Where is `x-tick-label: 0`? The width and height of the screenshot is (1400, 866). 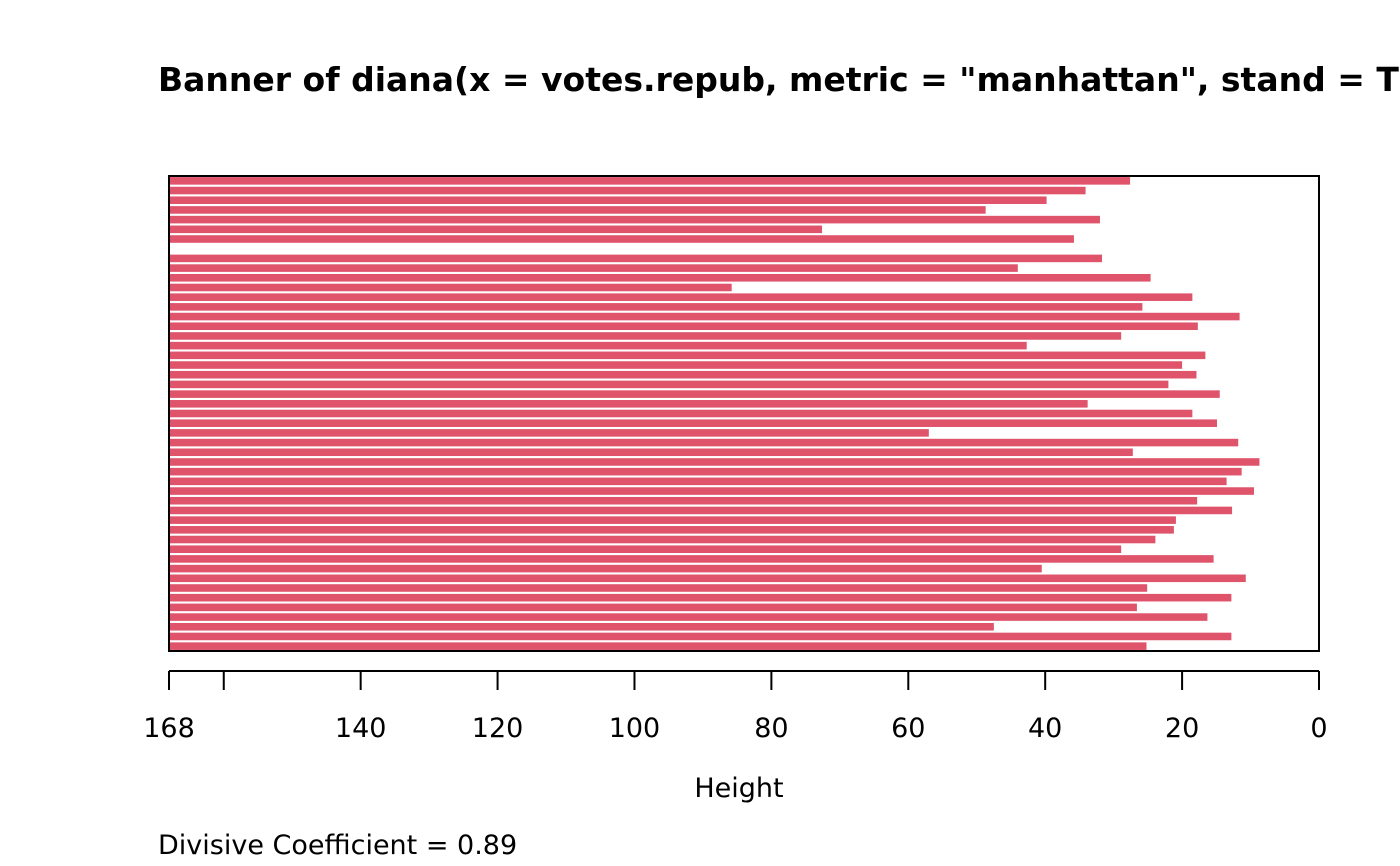 x-tick-label: 0 is located at coordinates (1318, 728).